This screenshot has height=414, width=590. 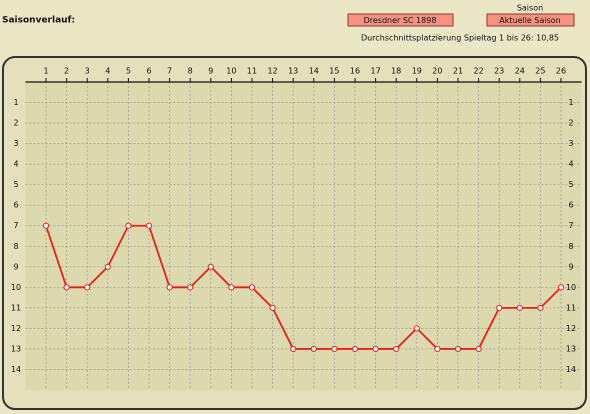 I want to click on x-tick-label: 9, so click(x=210, y=71).